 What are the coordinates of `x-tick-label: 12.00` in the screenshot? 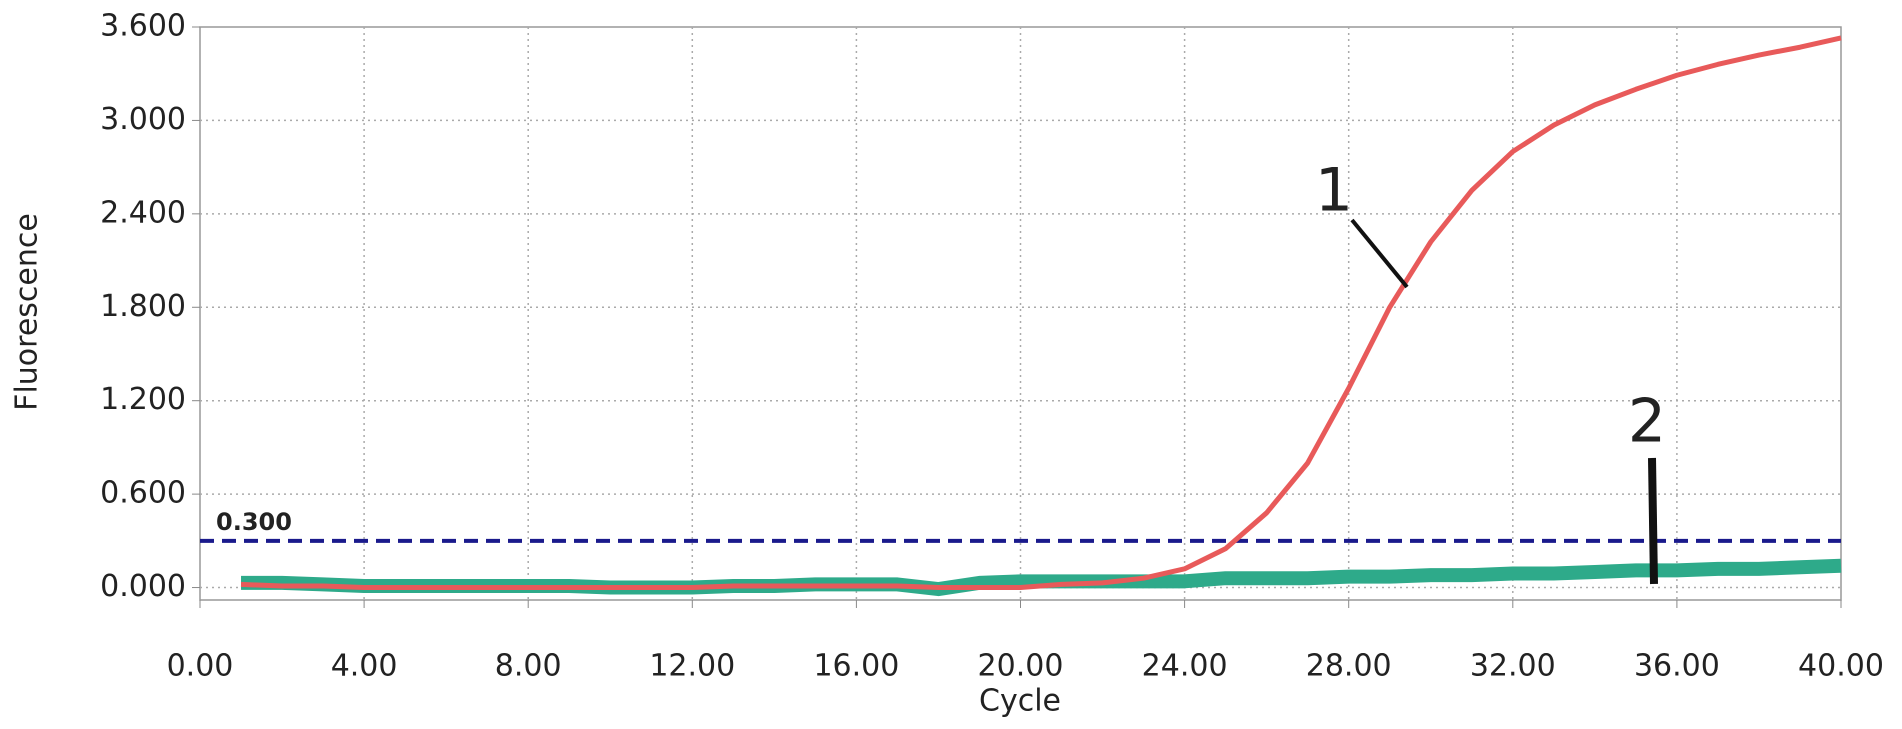 It's located at (692, 666).